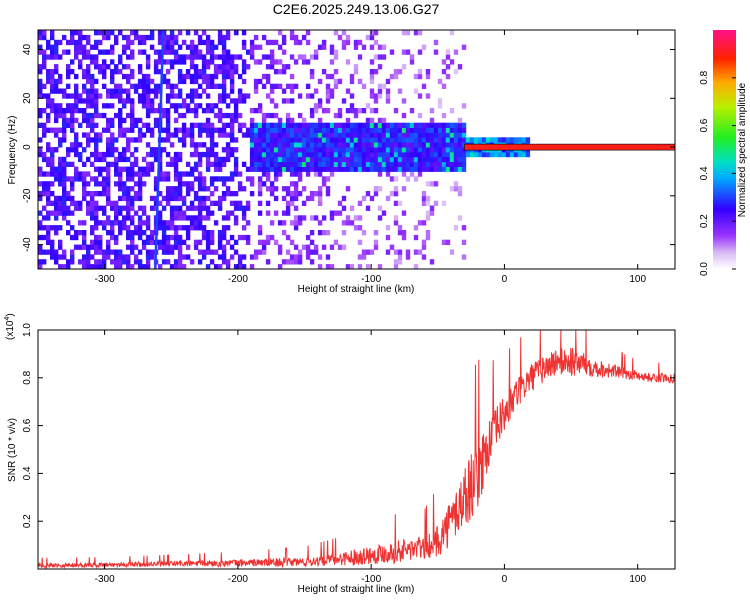  Describe the element at coordinates (704, 269) in the screenshot. I see `colorbar-tick-label: 0.0` at that location.